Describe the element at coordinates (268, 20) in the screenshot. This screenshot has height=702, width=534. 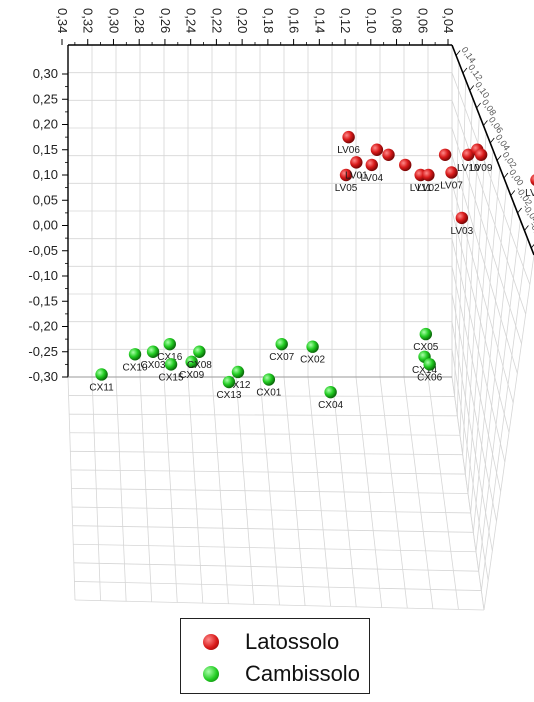
I see `x-tick-label: 0,18` at that location.